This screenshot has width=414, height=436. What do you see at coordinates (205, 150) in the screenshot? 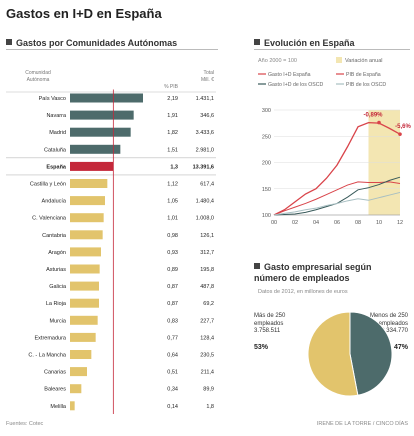
I see `total-value-cataluna: 2.981,0` at bounding box center [205, 150].